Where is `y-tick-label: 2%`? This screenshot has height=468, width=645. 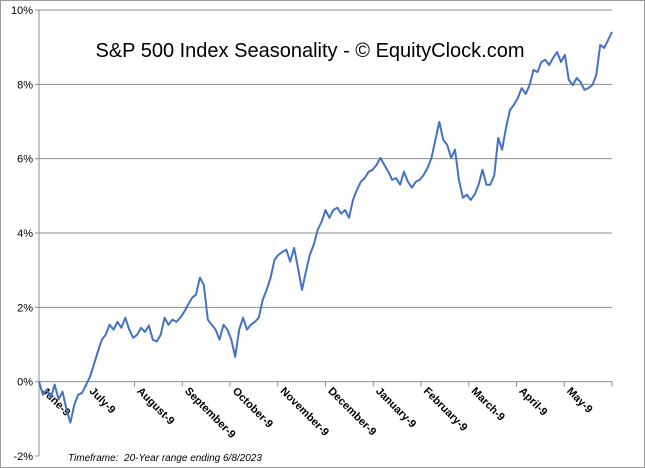 y-tick-label: 2% is located at coordinates (25, 308).